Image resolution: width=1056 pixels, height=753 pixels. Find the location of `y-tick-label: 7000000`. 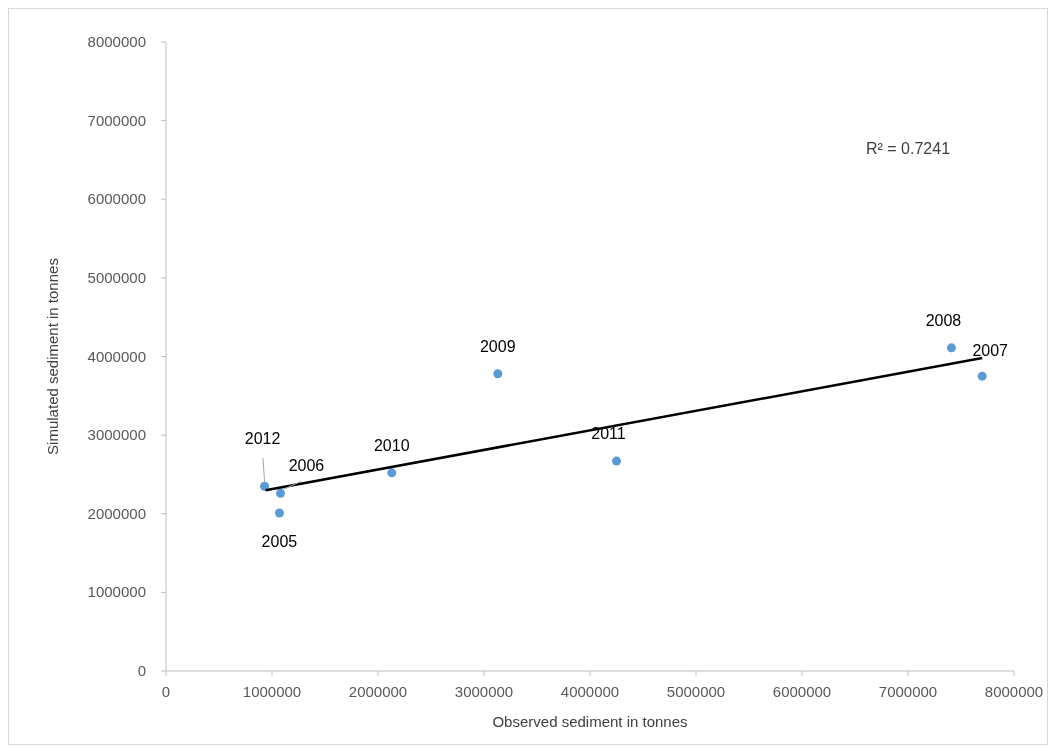

y-tick-label: 7000000 is located at coordinates (116, 120).